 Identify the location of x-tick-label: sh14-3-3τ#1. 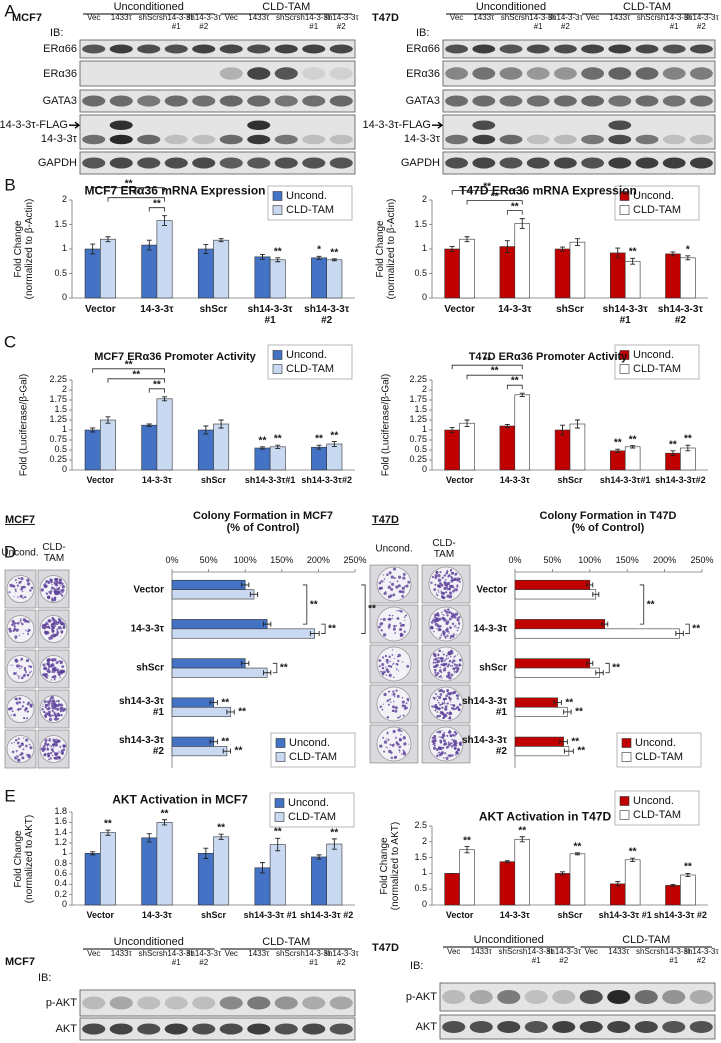
(625, 480).